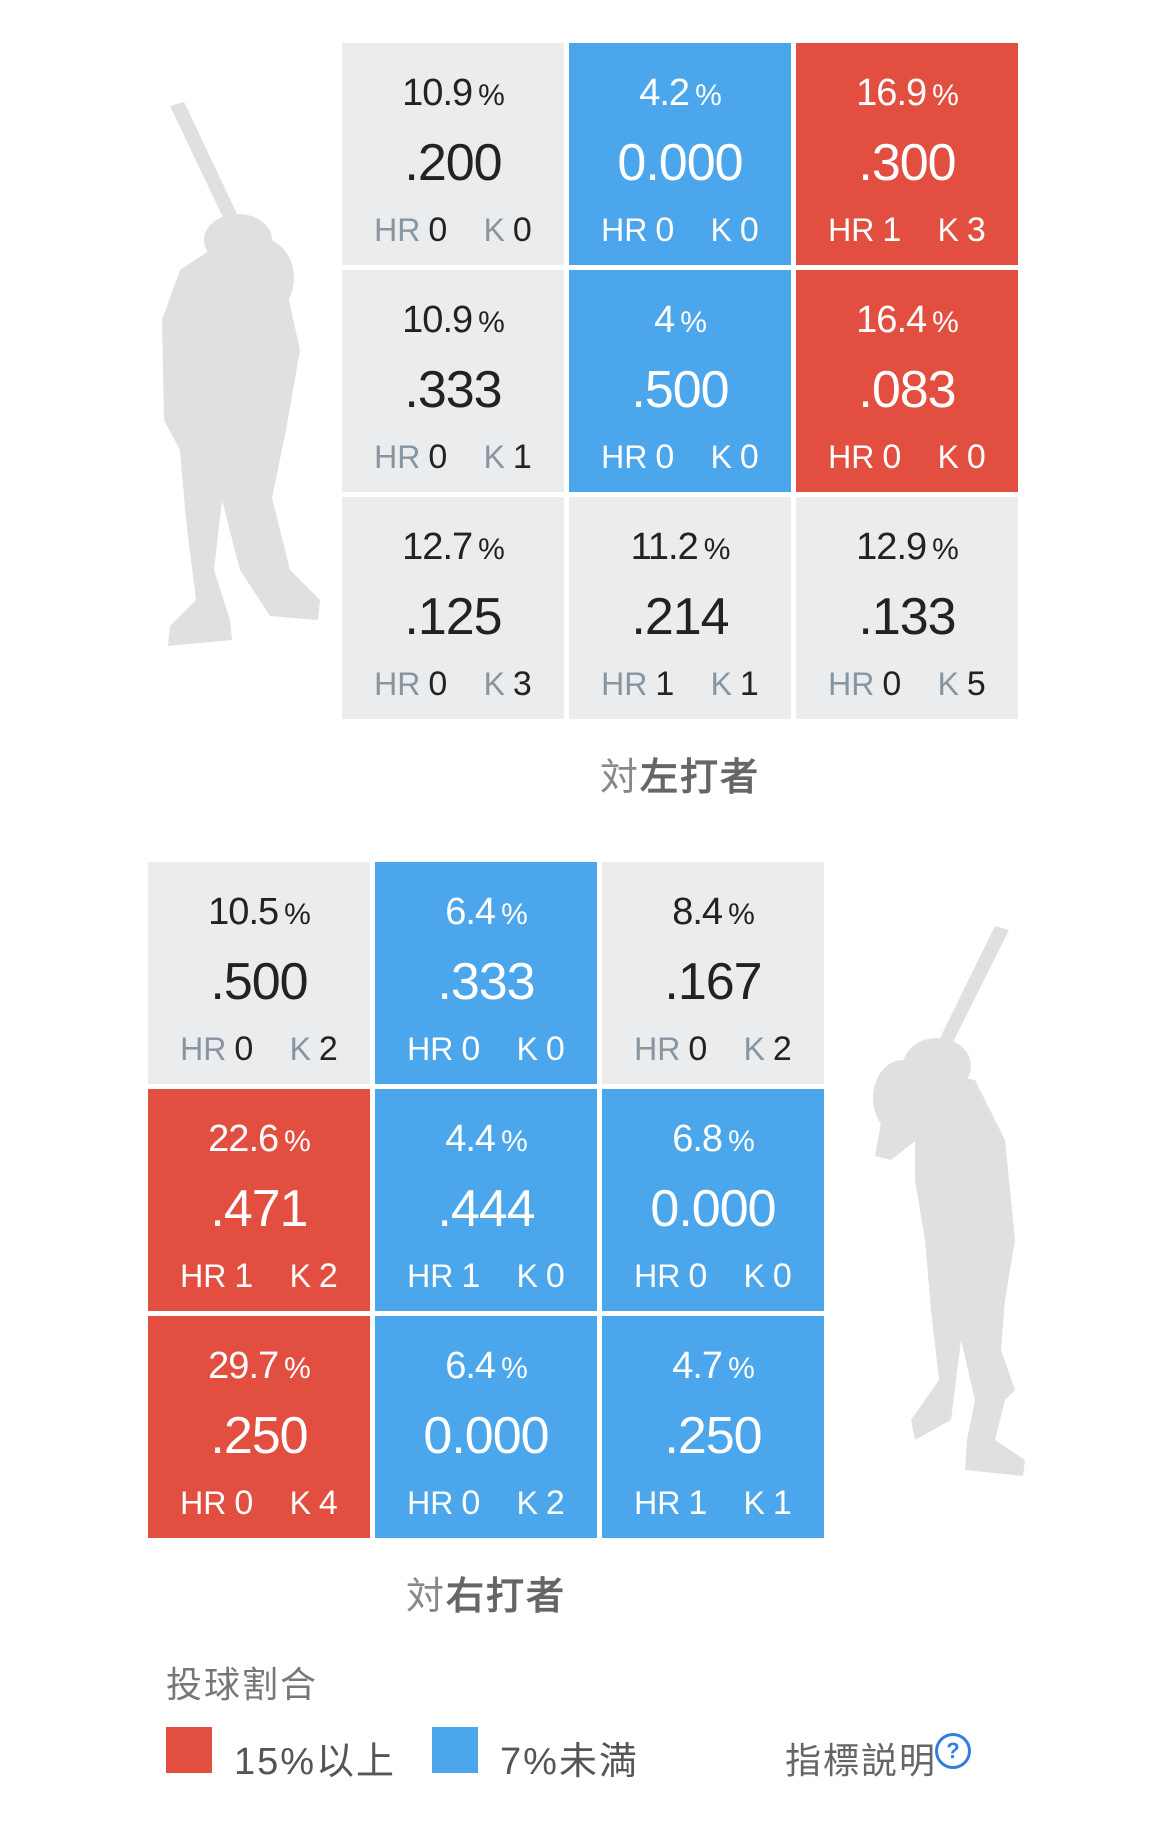  Describe the element at coordinates (241, 374) in the screenshot. I see `left-batter-silhouette-icon` at that location.